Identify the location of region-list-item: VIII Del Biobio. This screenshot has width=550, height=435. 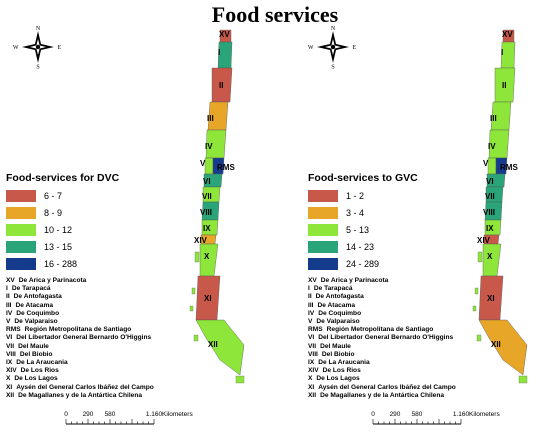
(410, 355).